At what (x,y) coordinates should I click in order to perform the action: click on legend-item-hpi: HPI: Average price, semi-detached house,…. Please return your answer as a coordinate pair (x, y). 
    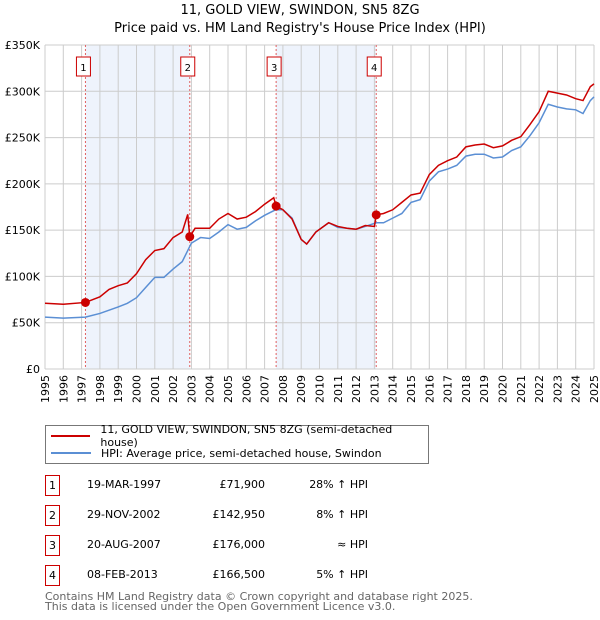
    Looking at the image, I should click on (214, 453).